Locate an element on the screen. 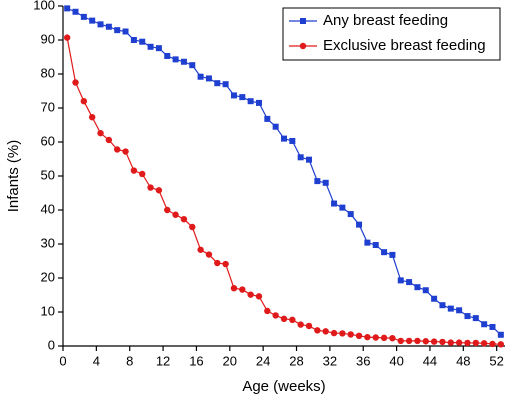 The width and height of the screenshot is (512, 405). y-tick-label: 0 is located at coordinates (51, 344).